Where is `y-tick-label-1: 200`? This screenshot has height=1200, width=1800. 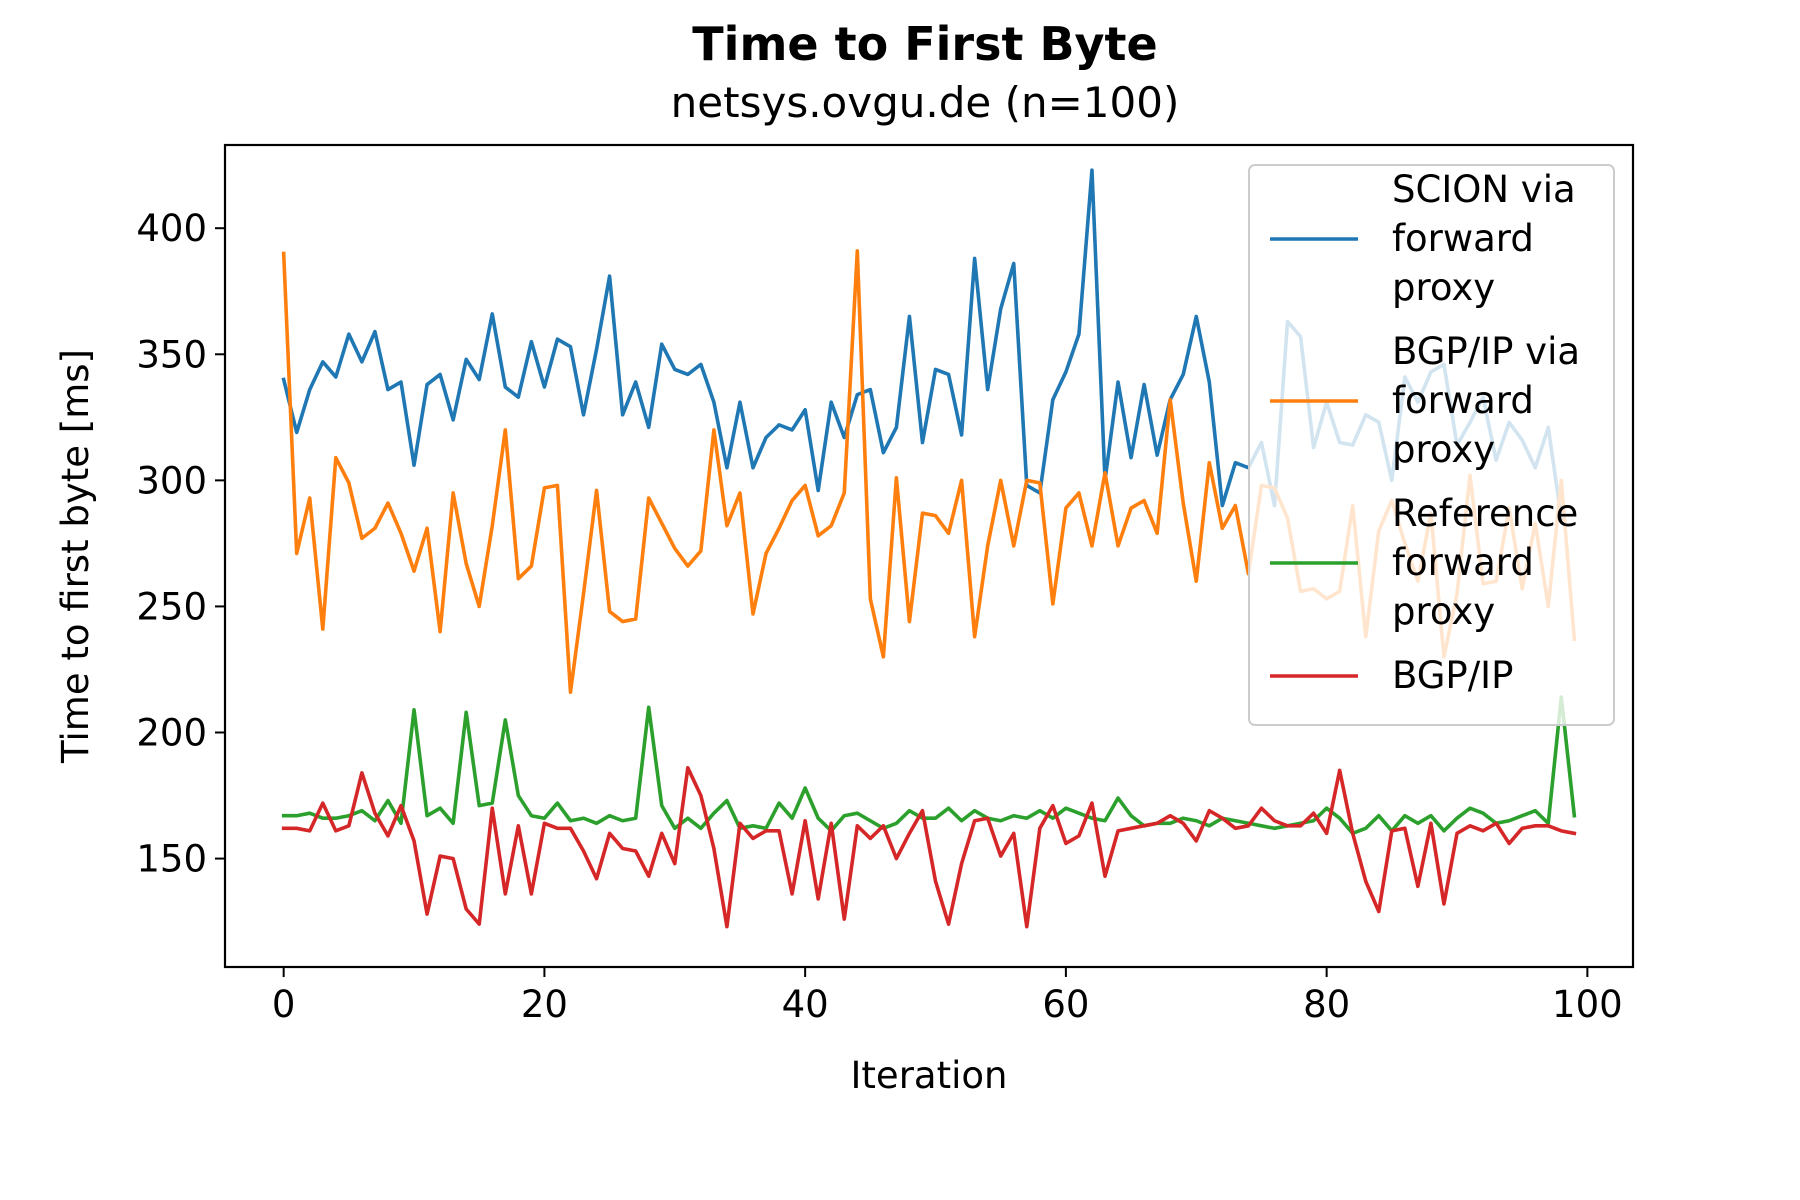
y-tick-label-1: 200 is located at coordinates (171, 733).